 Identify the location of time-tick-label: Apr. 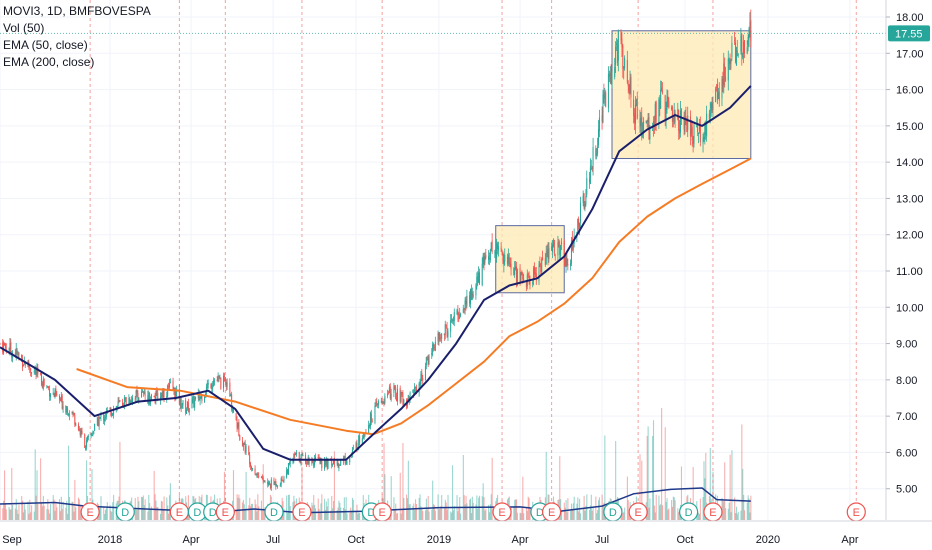
(849, 540).